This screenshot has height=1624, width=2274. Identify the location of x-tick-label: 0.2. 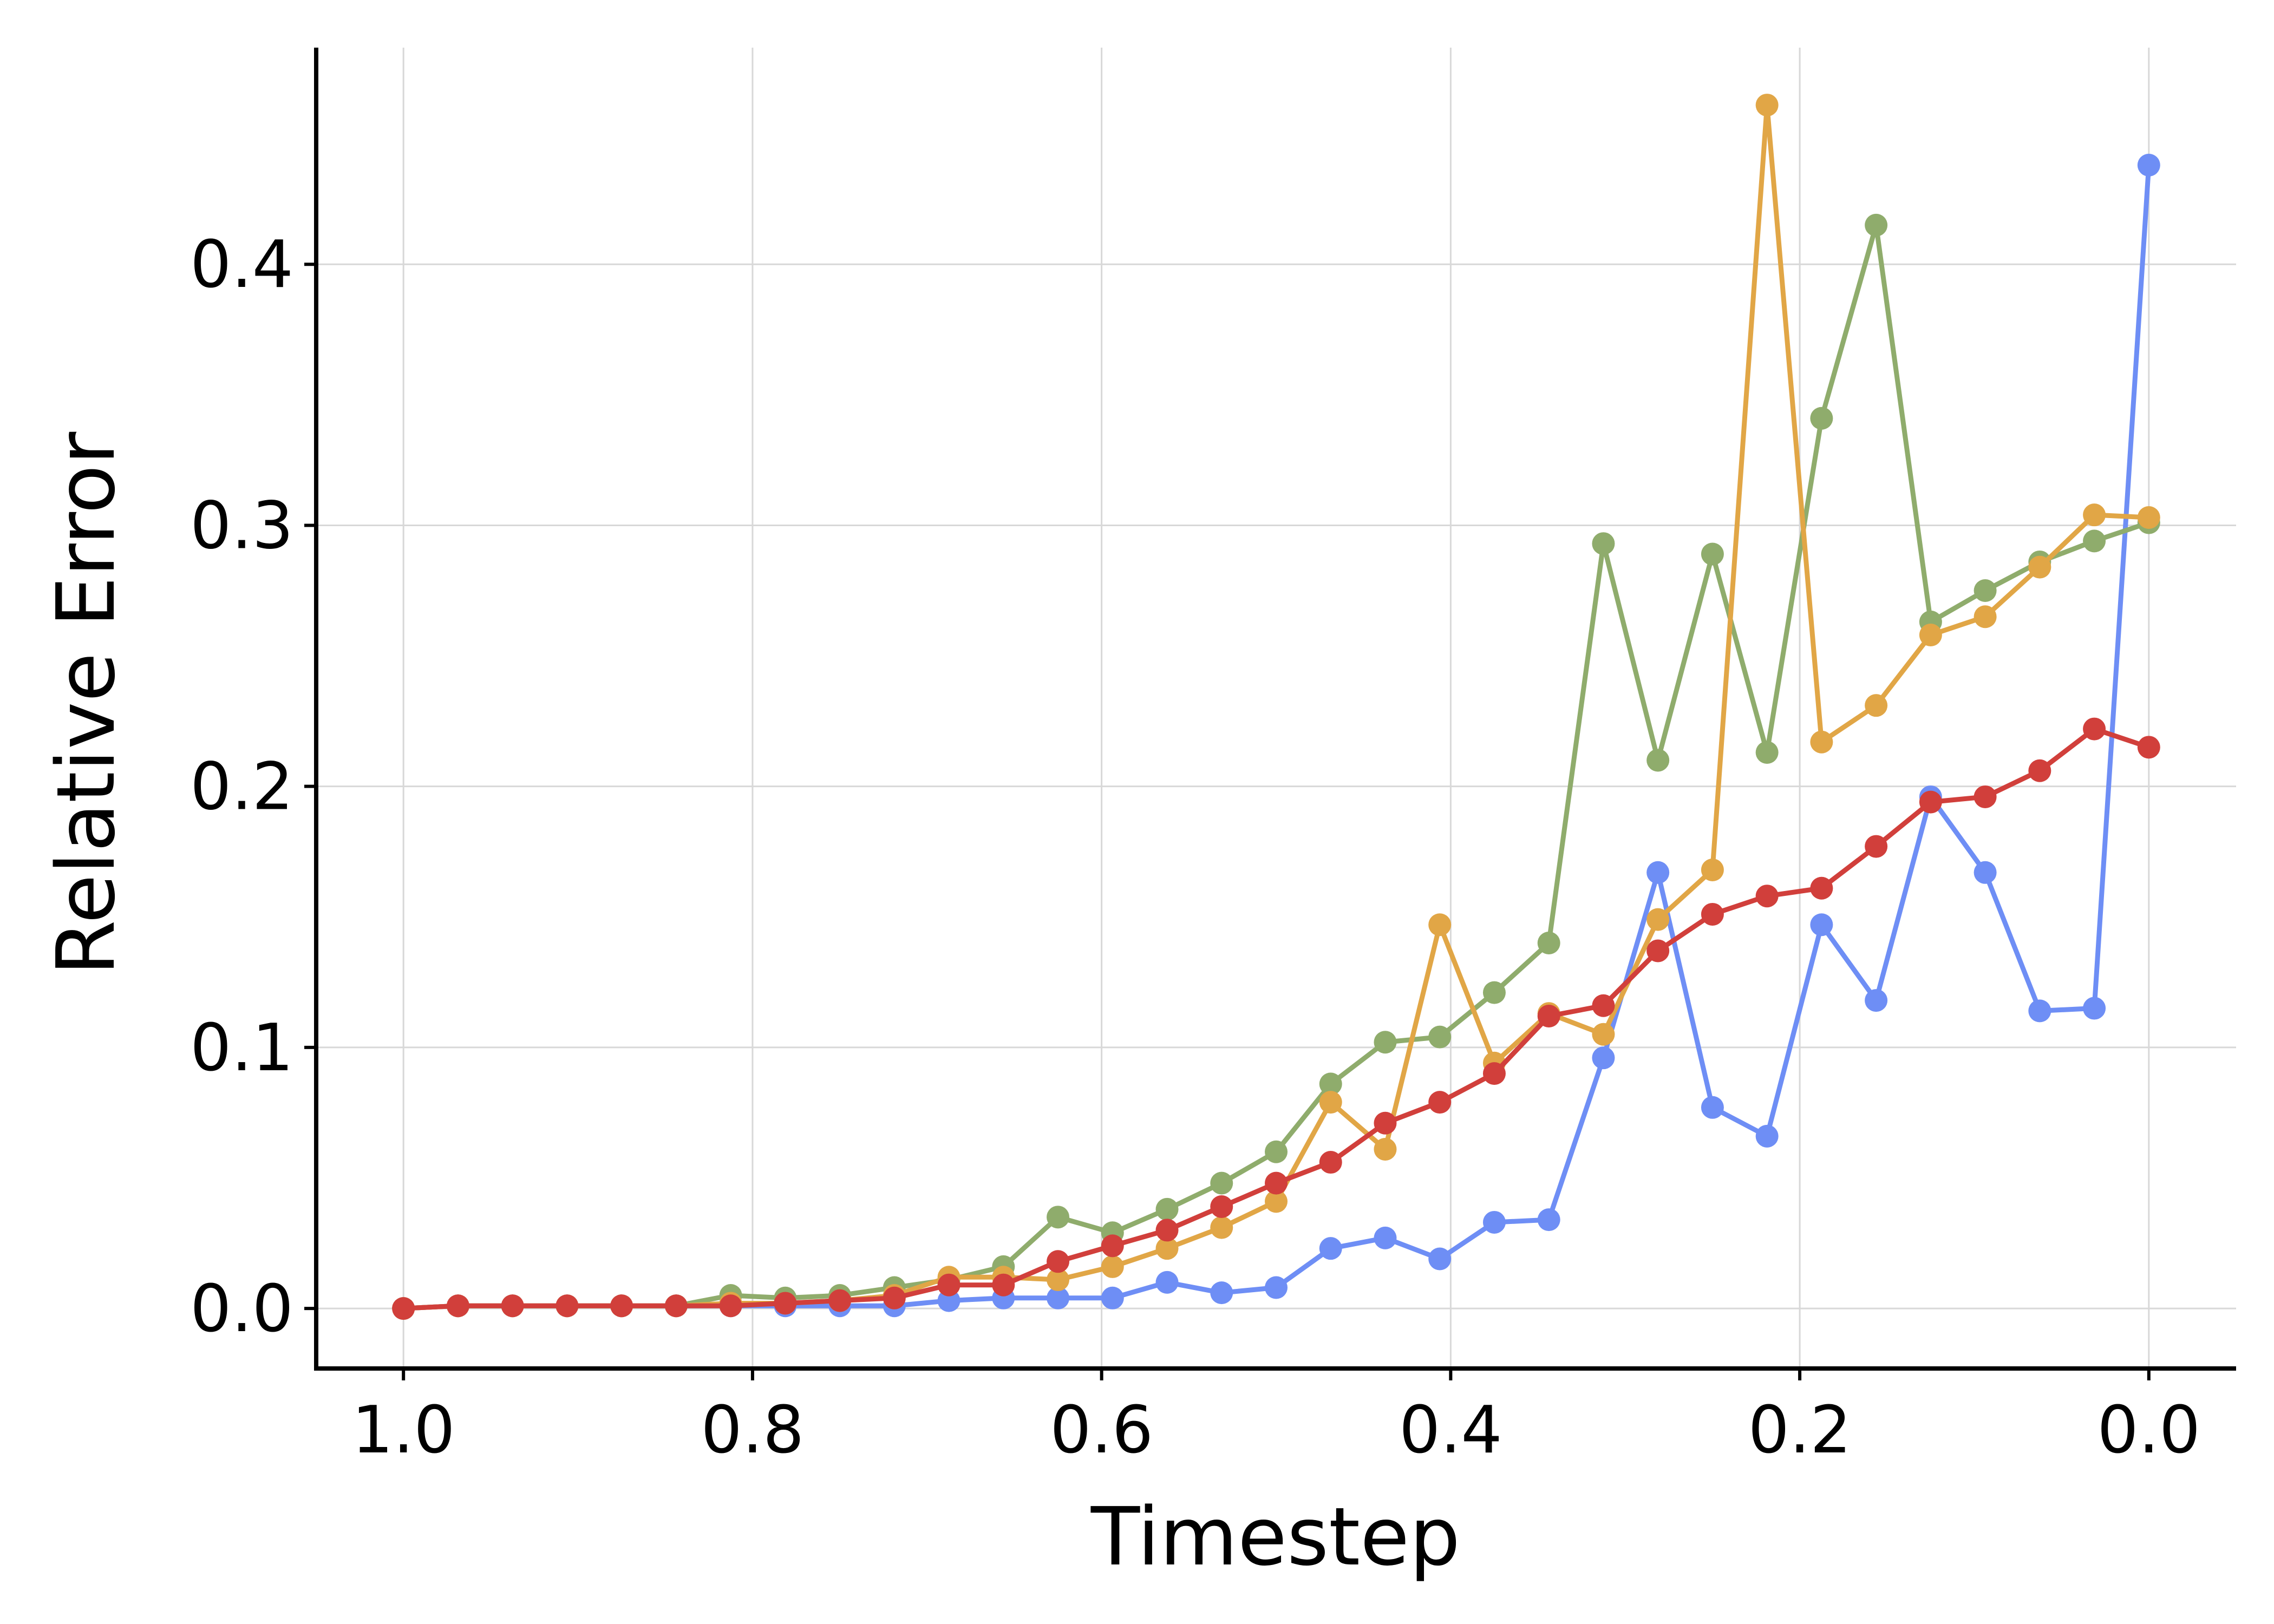
(1800, 1431).